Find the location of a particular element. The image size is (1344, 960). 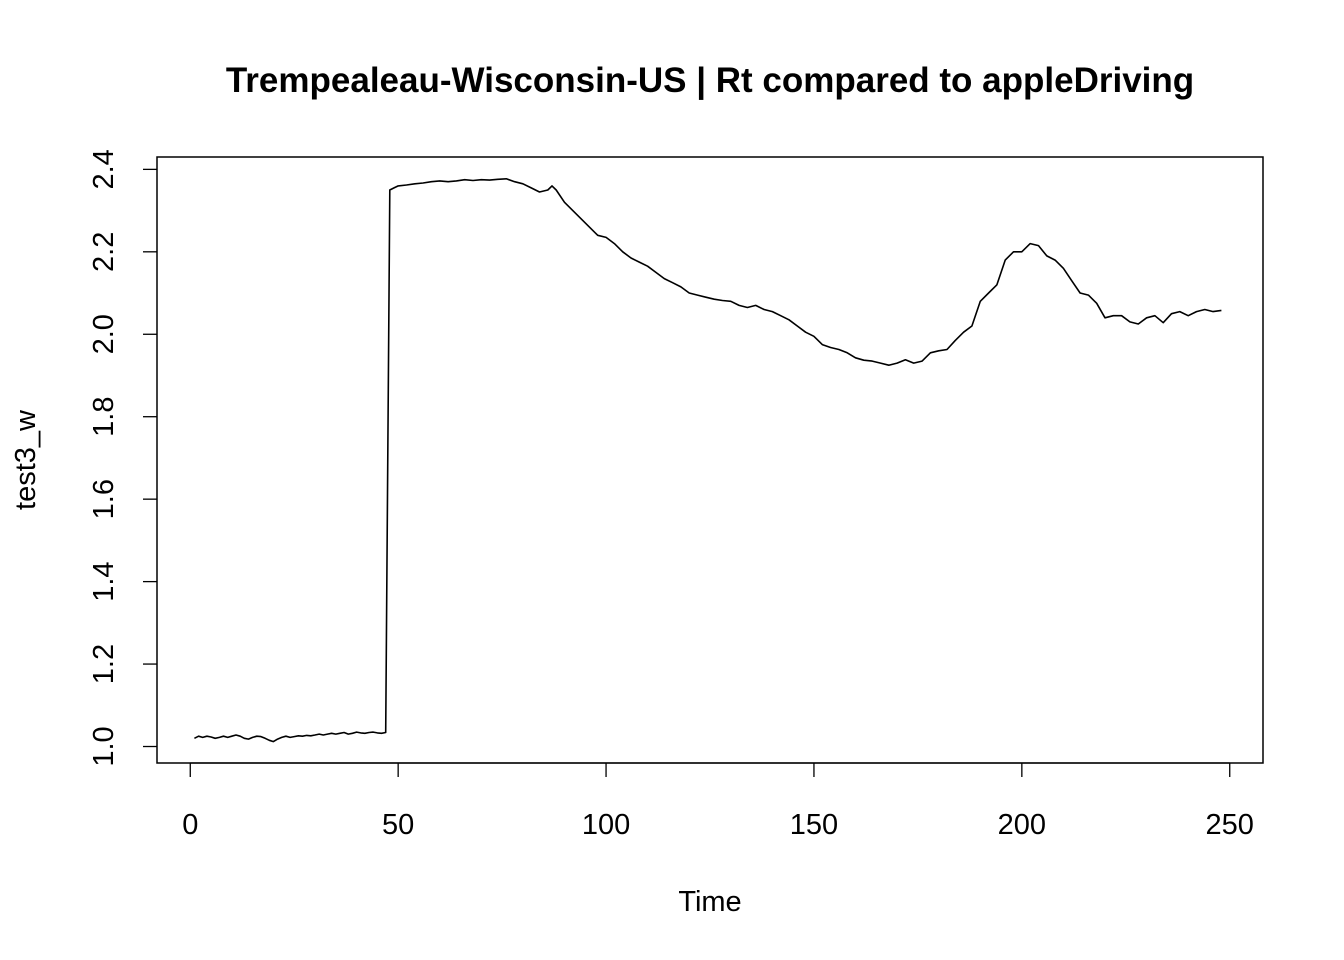

y-tick-label: 2.2 is located at coordinates (104, 252).